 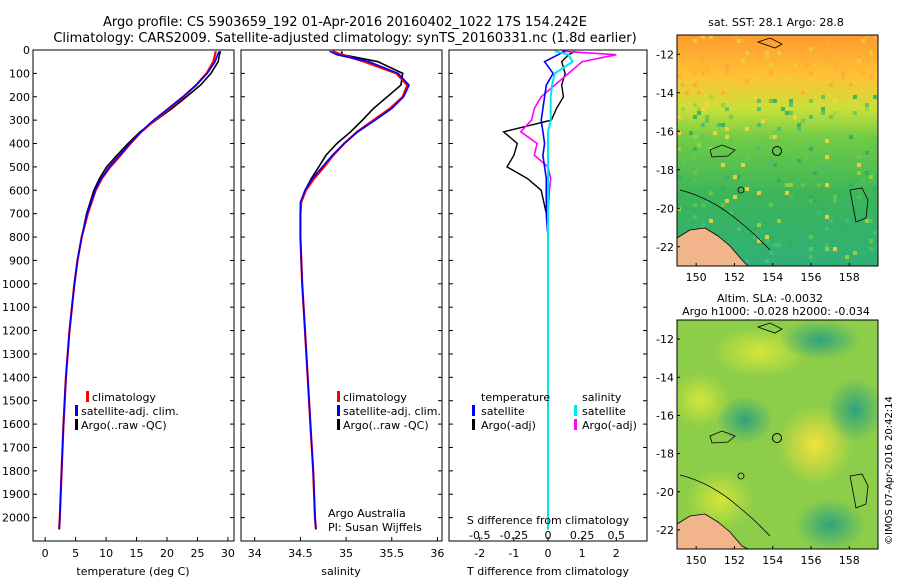 What do you see at coordinates (367, 513) in the screenshot?
I see `argo-australia-label: Argo Australia` at bounding box center [367, 513].